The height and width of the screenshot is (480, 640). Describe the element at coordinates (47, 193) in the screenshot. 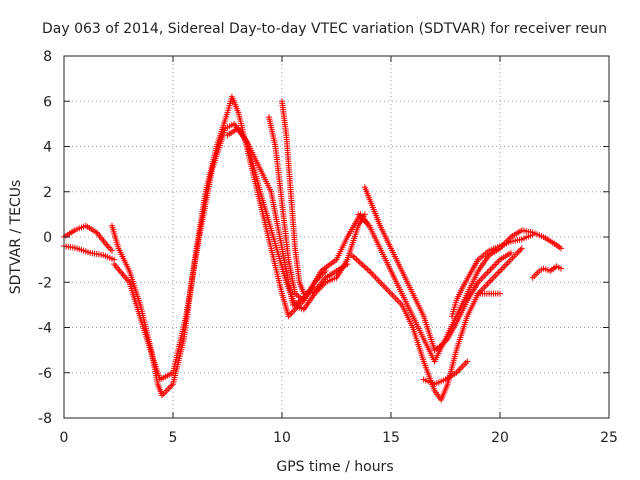

I see `y-tick-label: 2` at that location.